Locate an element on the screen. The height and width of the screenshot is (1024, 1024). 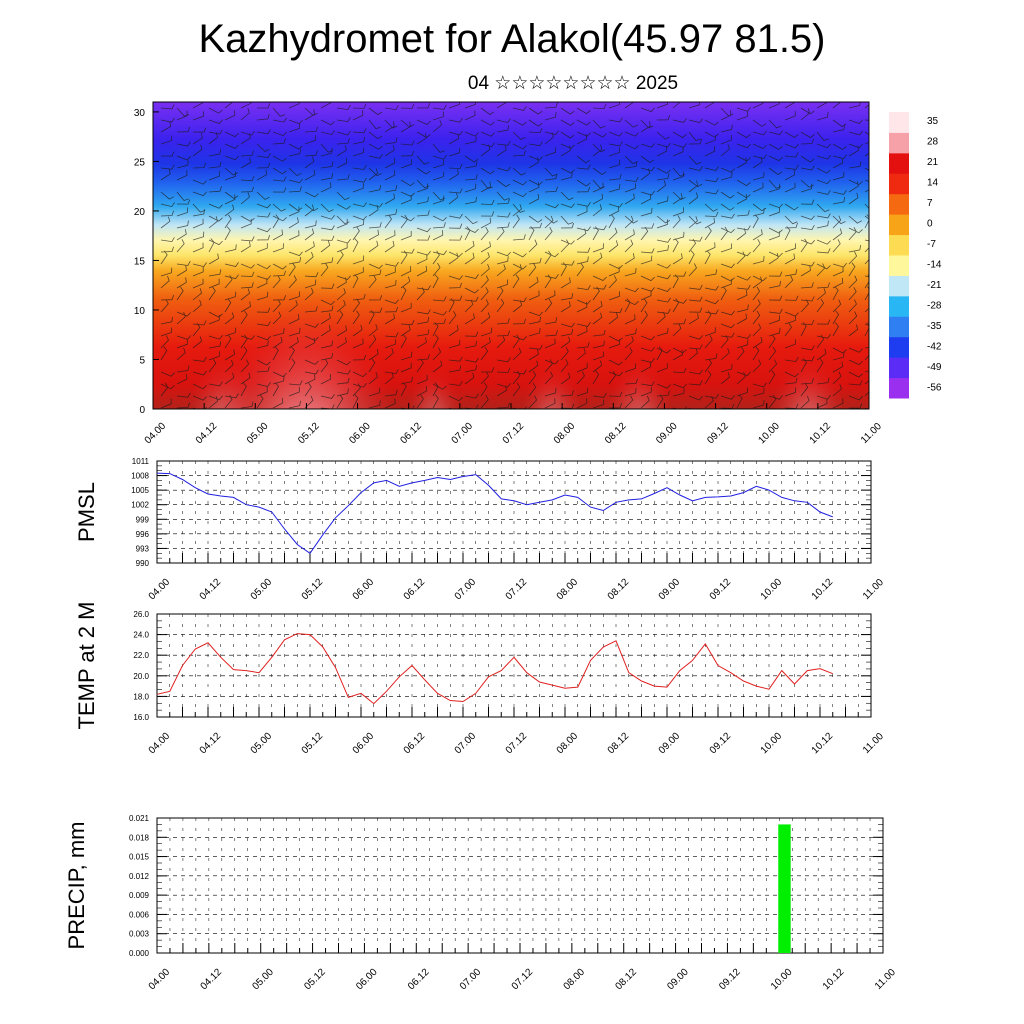
x-tick-label: 08.00 is located at coordinates (568, 743).